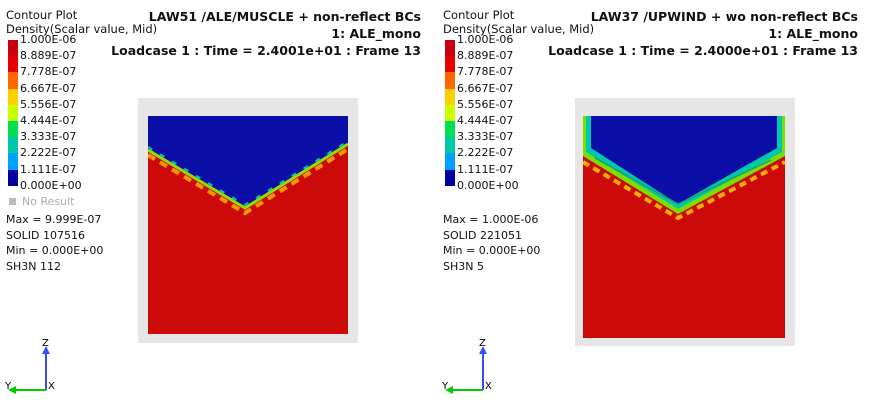  Describe the element at coordinates (463, 266) in the screenshot. I see `stat-min-entity: SH3N 5` at that location.